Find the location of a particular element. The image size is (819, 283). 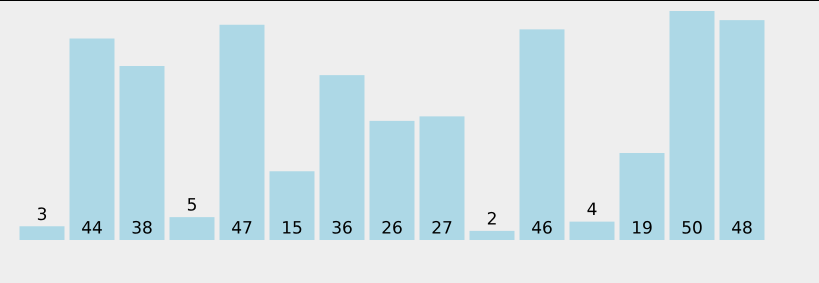

data-label: 4 is located at coordinates (592, 210).